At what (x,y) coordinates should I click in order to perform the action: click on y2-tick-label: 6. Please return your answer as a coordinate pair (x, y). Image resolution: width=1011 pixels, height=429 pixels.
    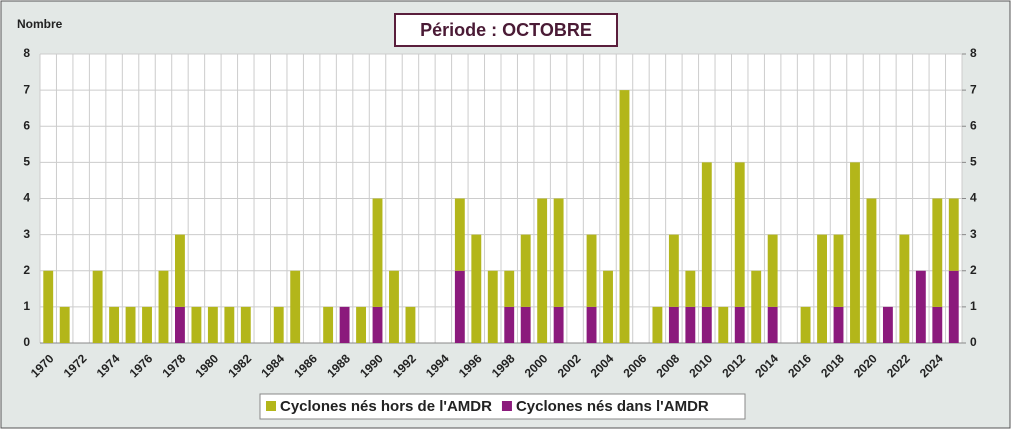
    Looking at the image, I should click on (973, 125).